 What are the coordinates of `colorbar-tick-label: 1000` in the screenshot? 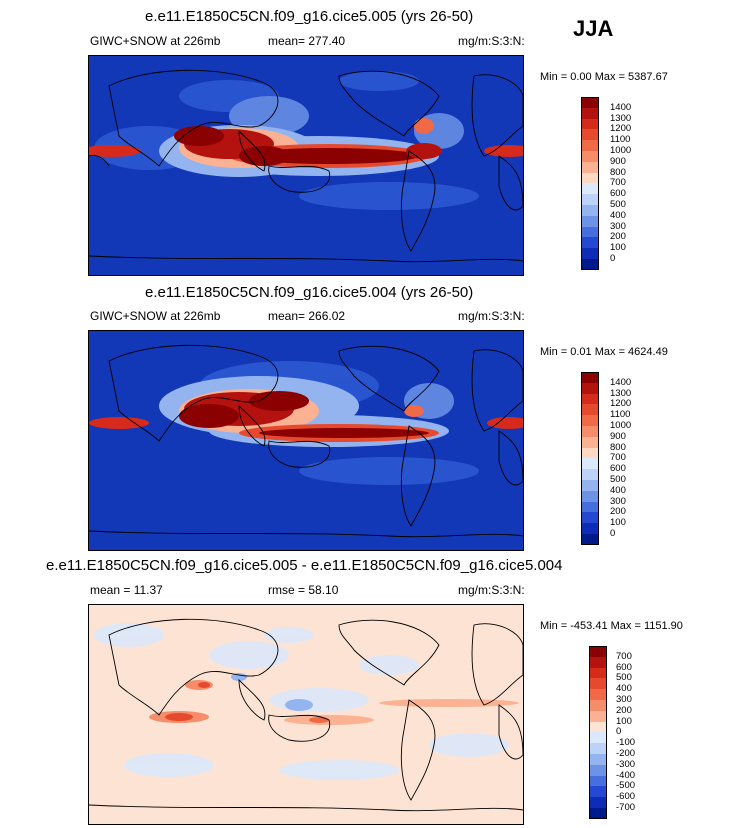 It's located at (621, 425).